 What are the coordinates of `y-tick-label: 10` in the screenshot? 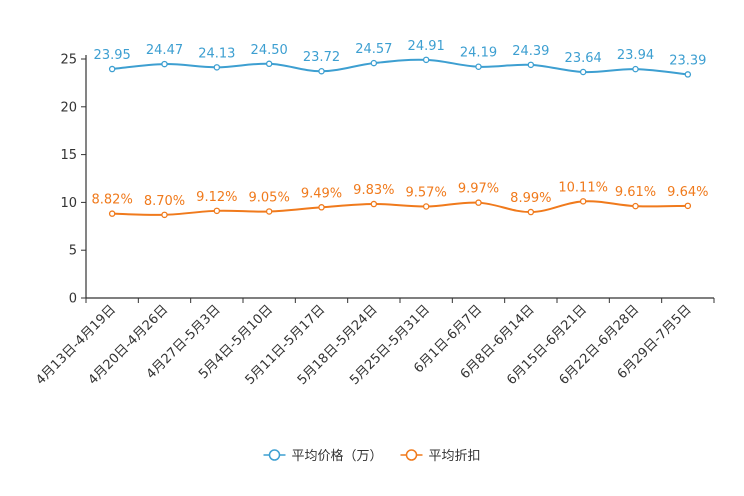 It's located at (68, 203).